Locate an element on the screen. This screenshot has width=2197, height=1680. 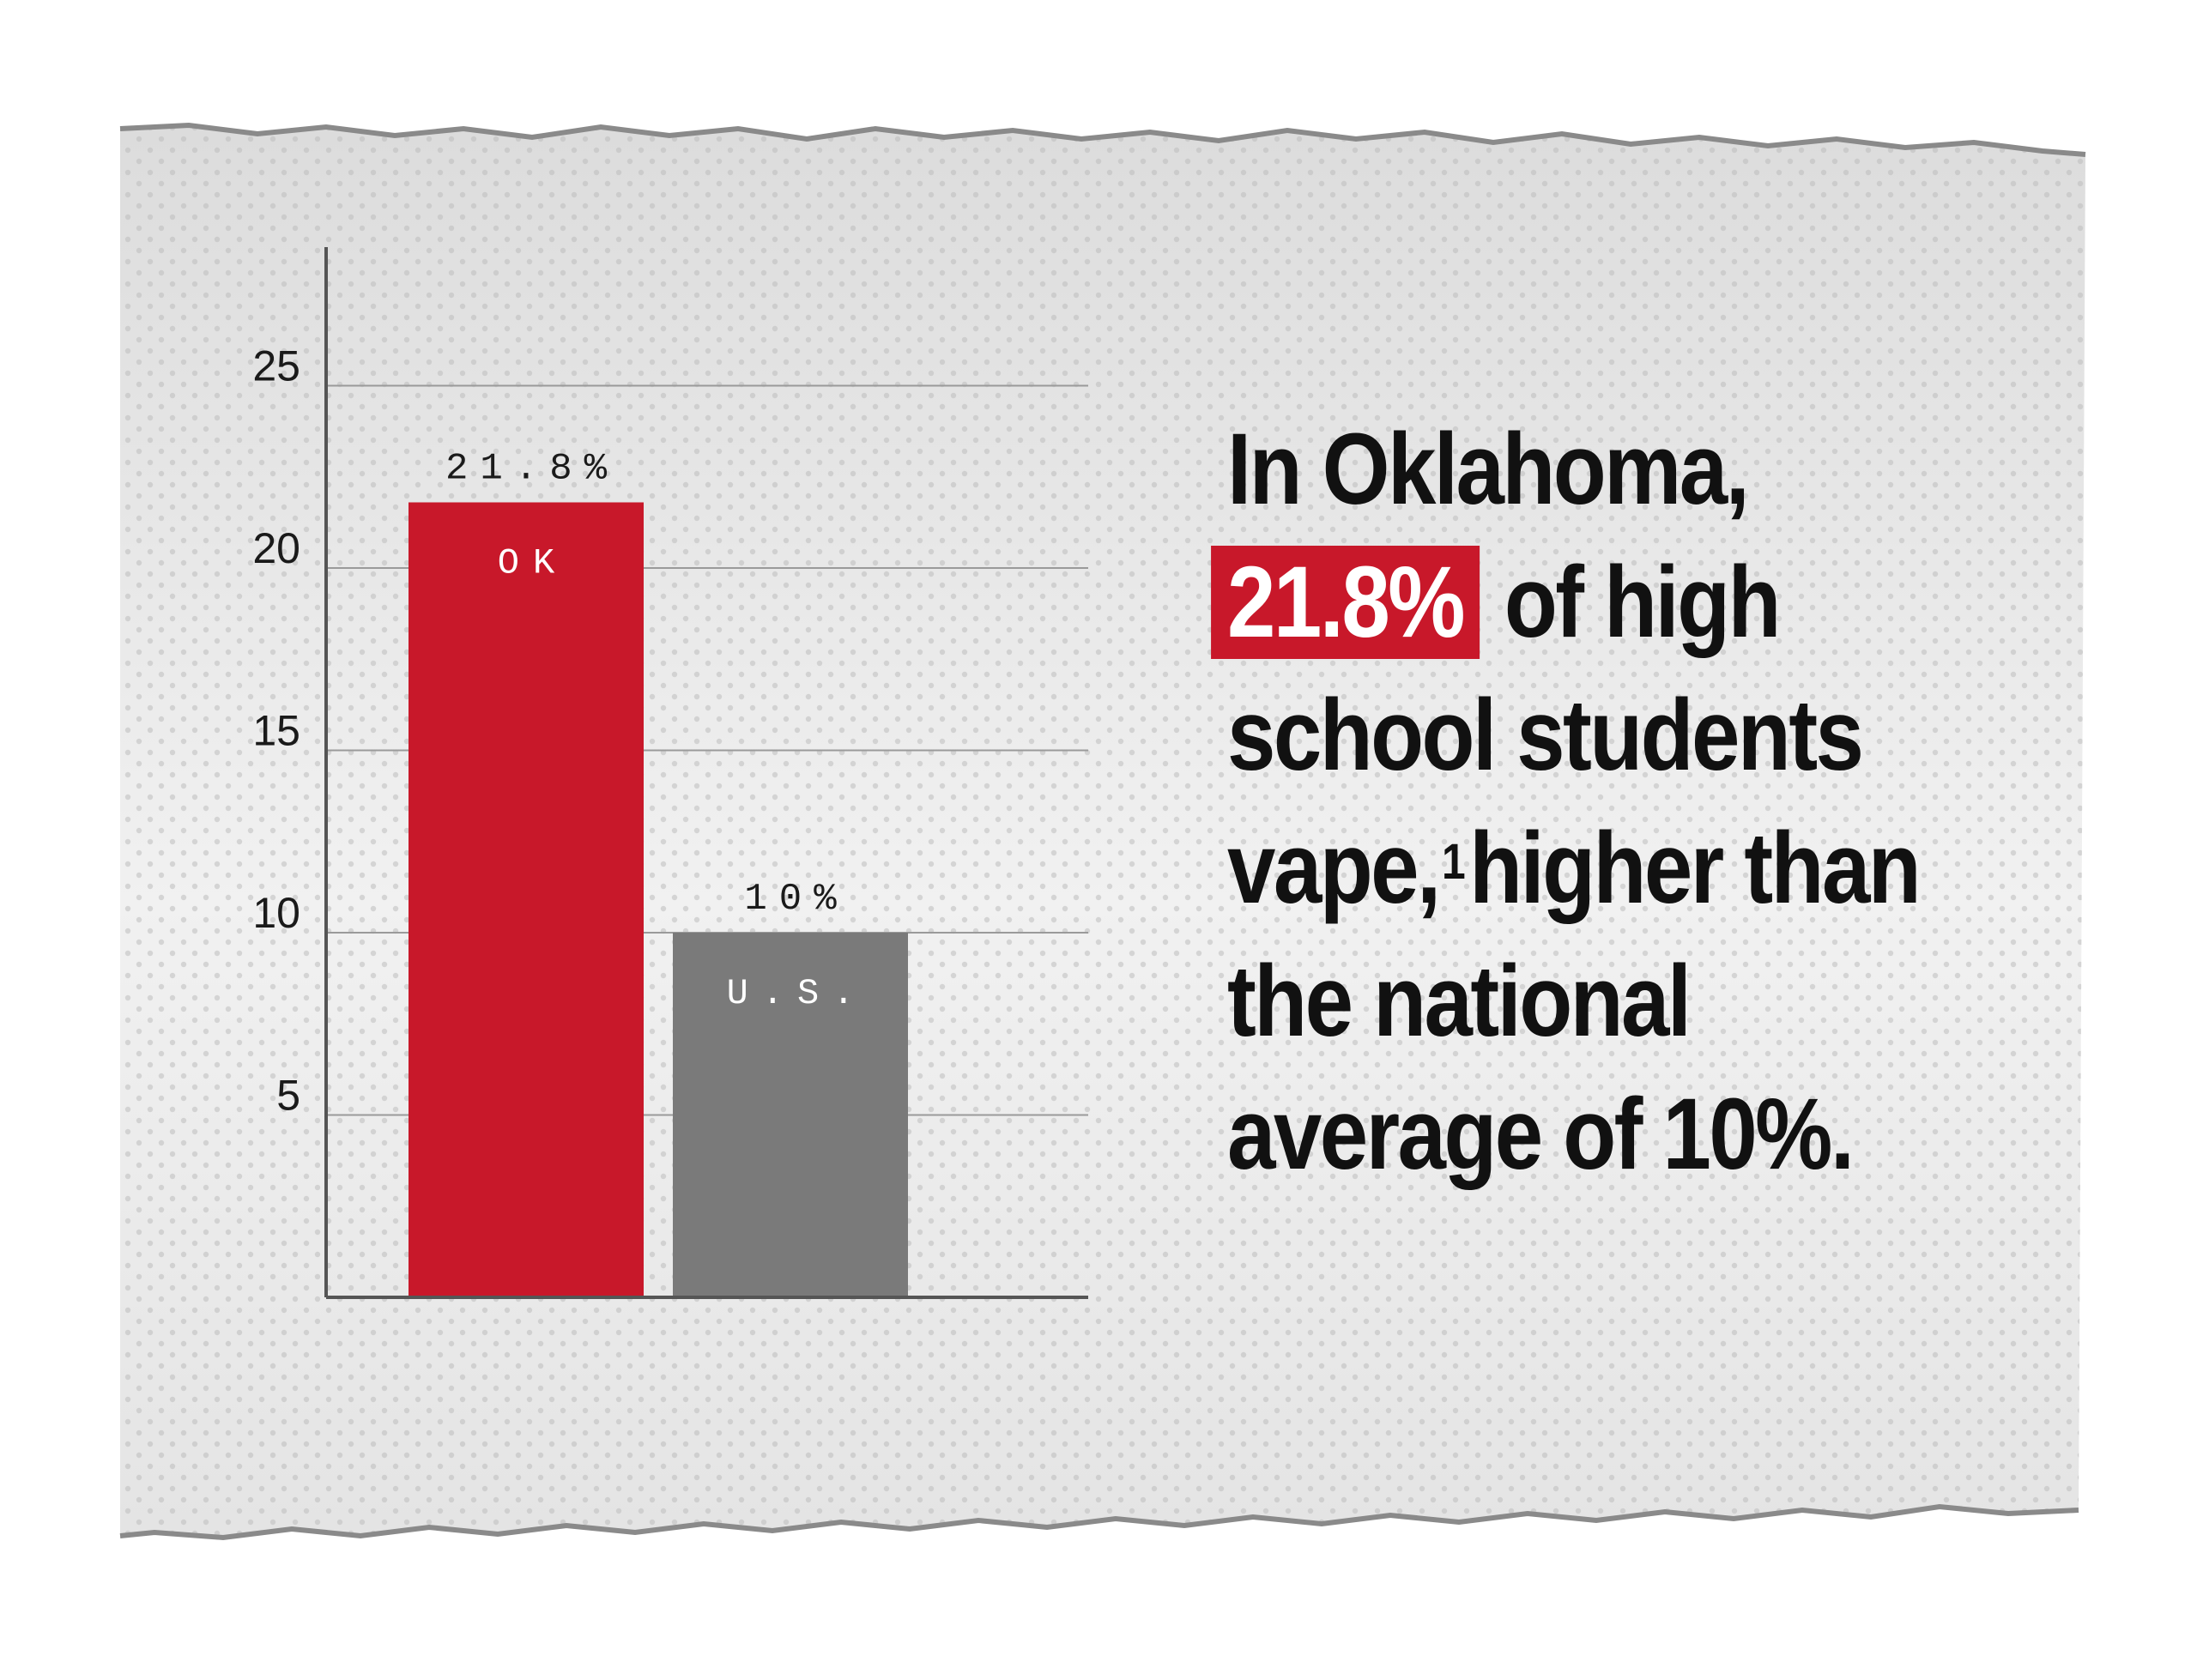
headline-after-highlight: of high school students vape, is located at coordinates (1545, 735).